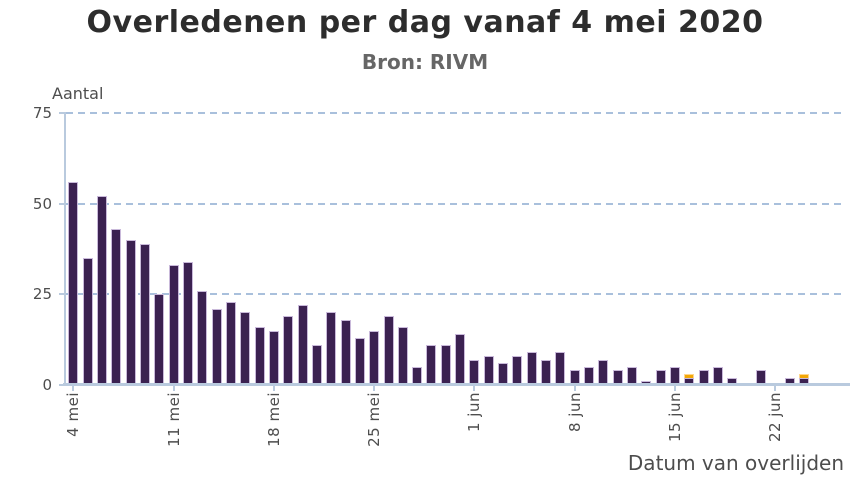 The width and height of the screenshot is (850, 477). I want to click on x-tick-22-jun, so click(775, 388).